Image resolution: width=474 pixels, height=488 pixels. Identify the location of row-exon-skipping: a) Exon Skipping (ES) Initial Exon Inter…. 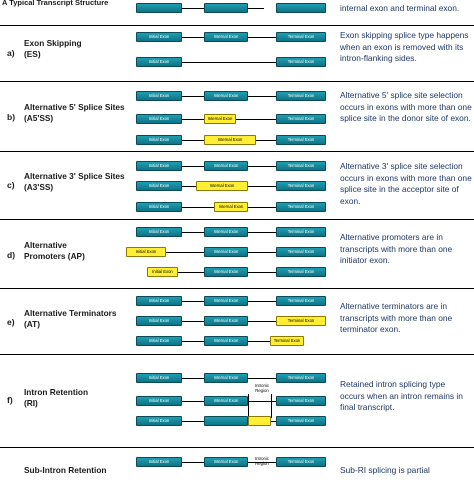
(237, 54).